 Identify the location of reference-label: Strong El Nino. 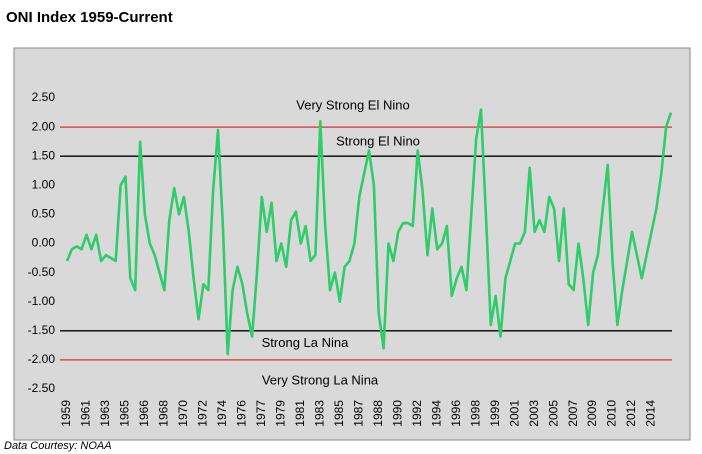
(378, 141).